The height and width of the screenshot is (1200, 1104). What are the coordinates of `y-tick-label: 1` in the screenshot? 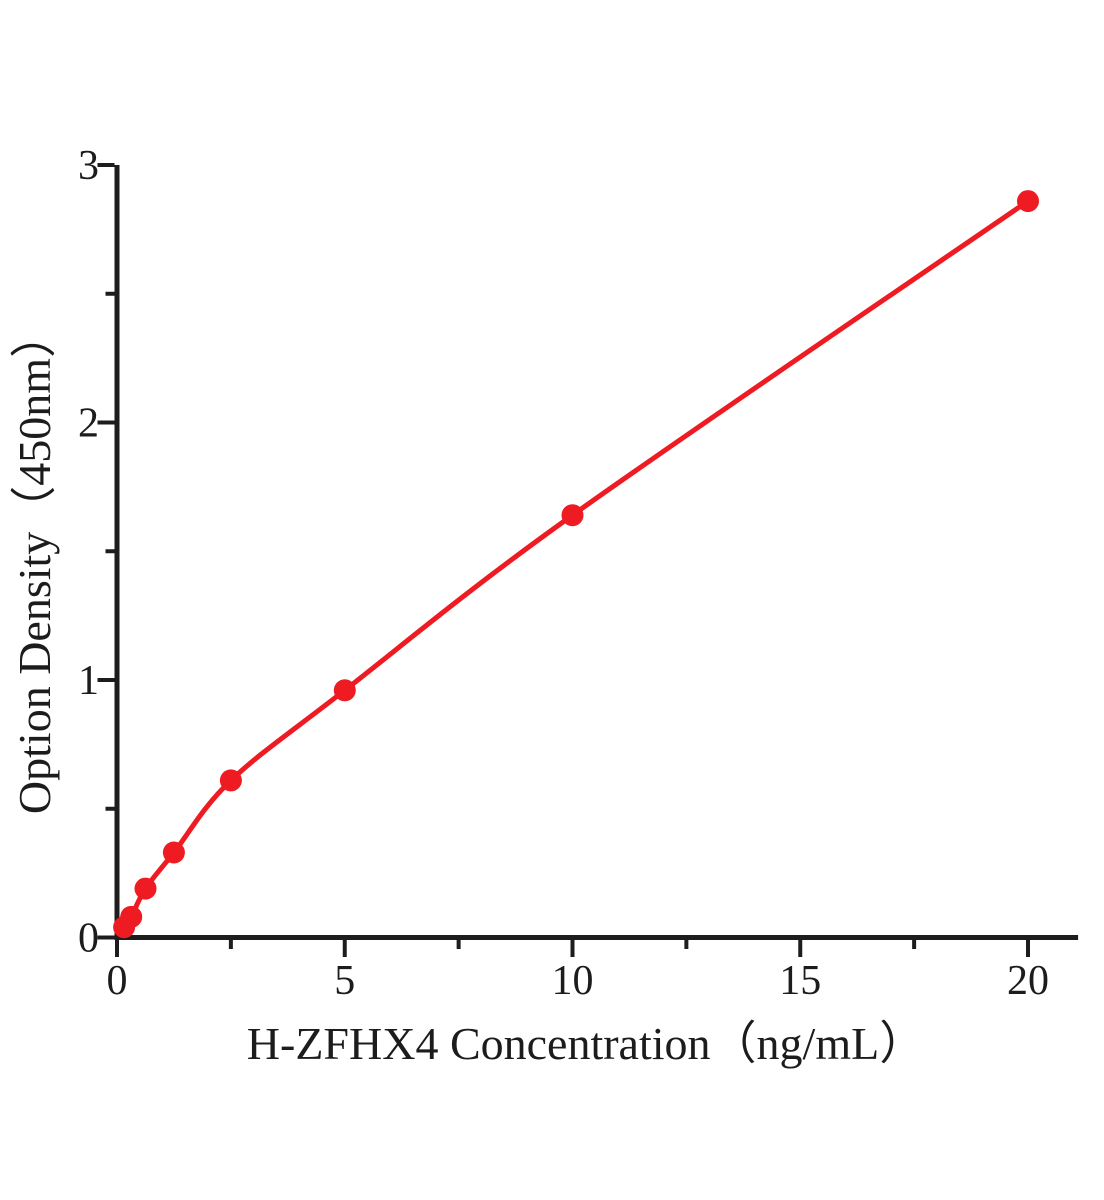 It's located at (88, 681).